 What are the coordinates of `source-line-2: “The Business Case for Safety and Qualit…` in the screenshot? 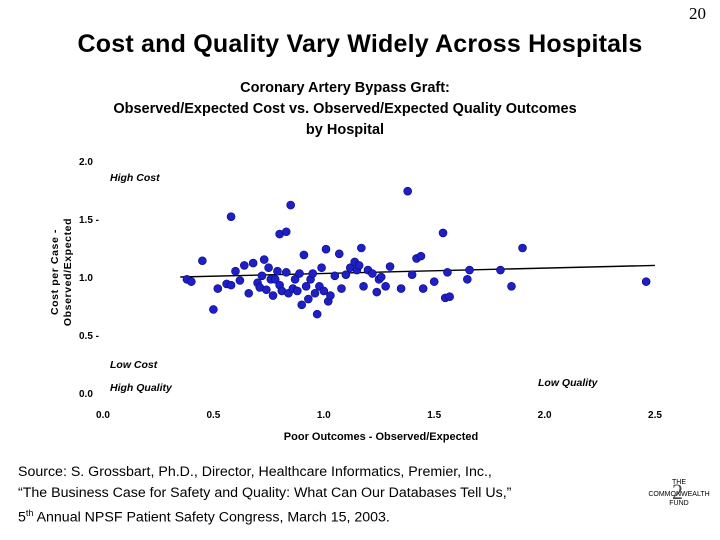 It's located at (265, 492).